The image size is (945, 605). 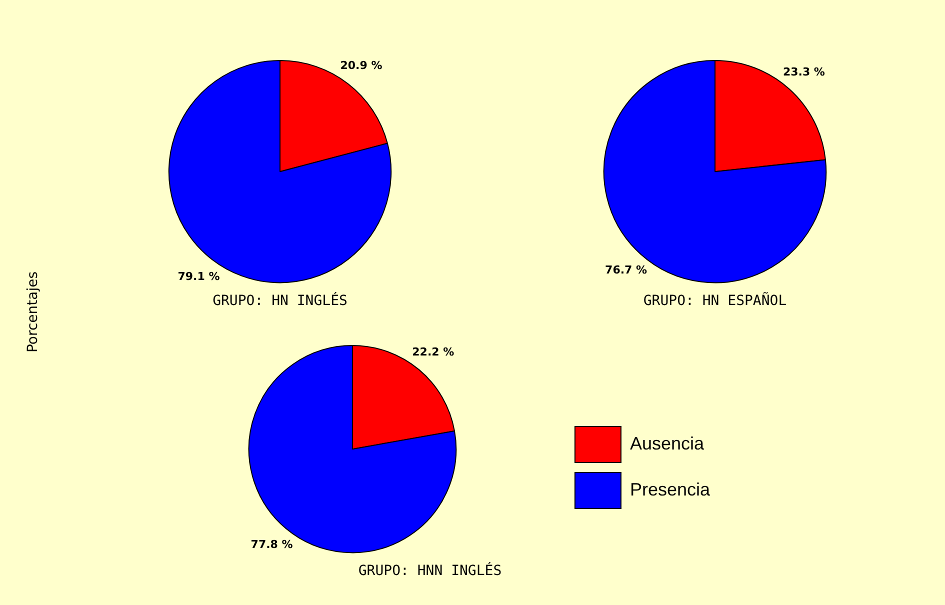 I want to click on legend-label: Presencia, so click(x=670, y=489).